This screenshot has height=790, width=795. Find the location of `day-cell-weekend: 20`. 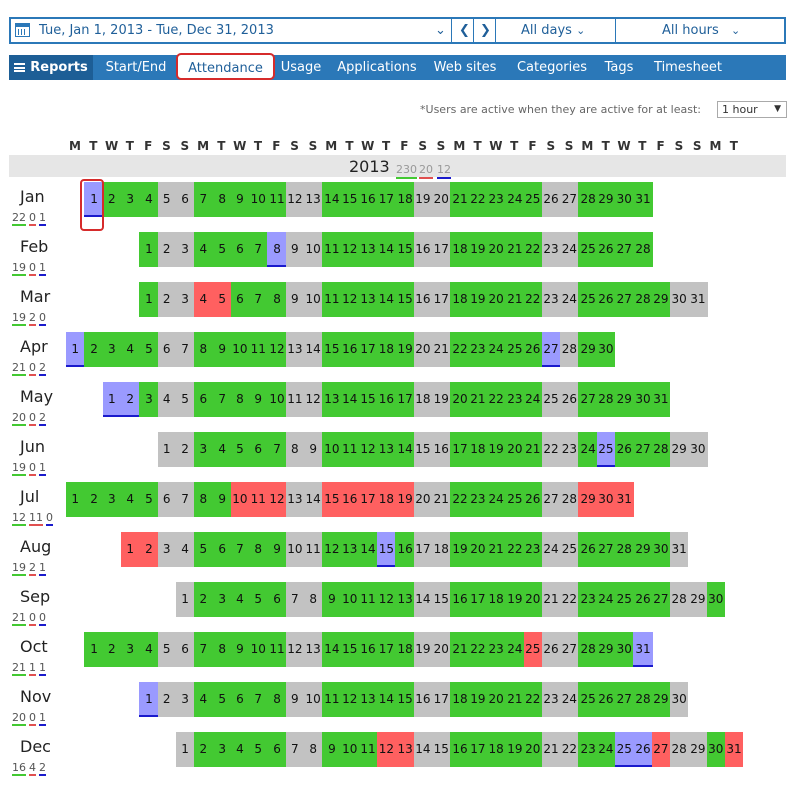

day-cell-weekend: 20 is located at coordinates (423, 499).